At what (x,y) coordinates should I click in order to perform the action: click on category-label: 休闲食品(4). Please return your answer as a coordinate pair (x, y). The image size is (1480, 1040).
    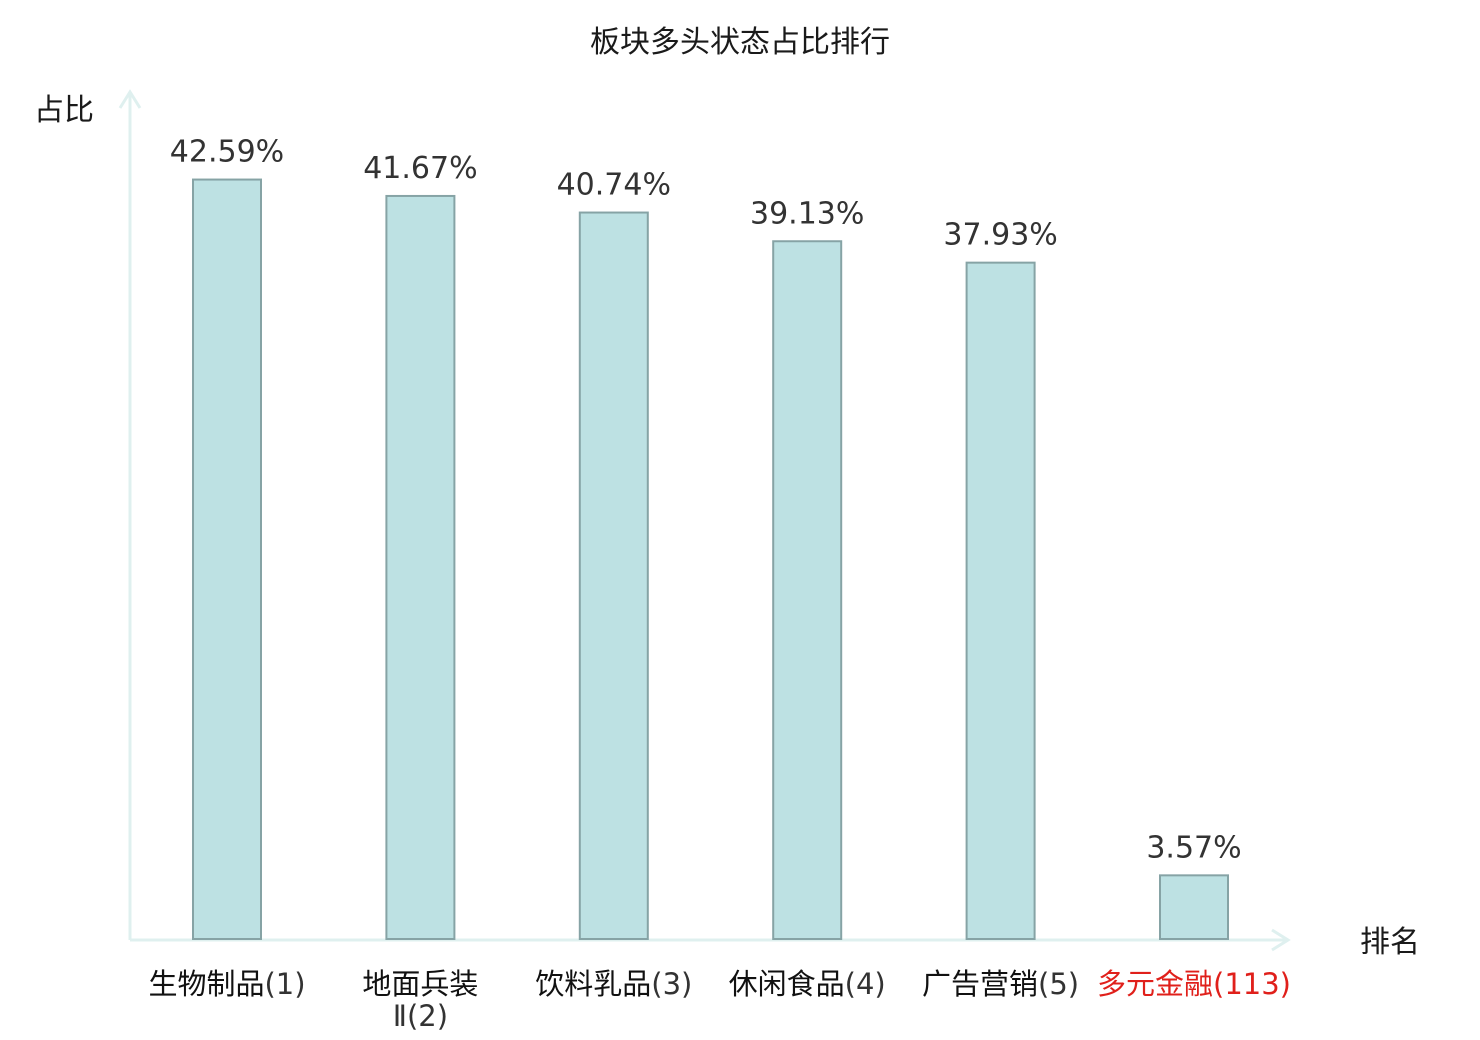
    Looking at the image, I should click on (807, 984).